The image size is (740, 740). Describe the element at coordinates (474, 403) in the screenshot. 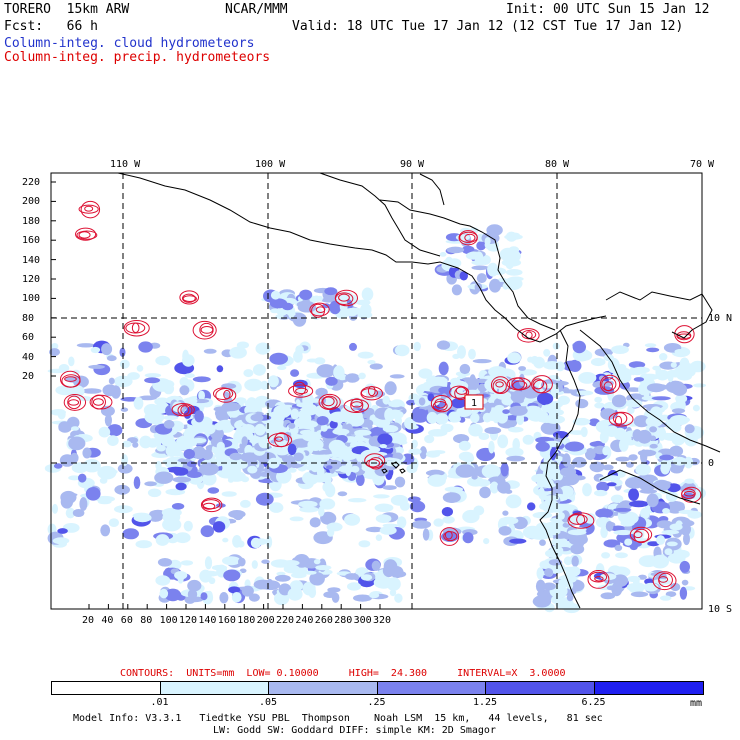

I see `box-label-text: 1` at that location.